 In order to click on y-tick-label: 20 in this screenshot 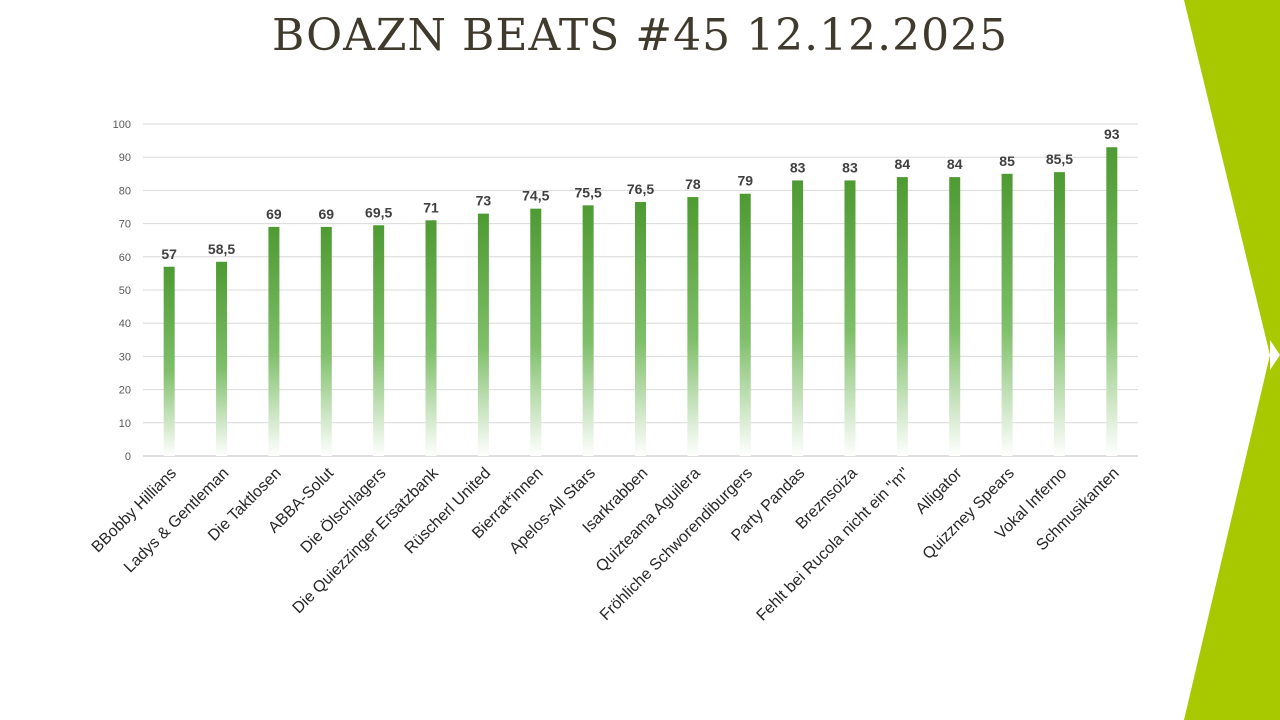, I will do `click(125, 391)`.